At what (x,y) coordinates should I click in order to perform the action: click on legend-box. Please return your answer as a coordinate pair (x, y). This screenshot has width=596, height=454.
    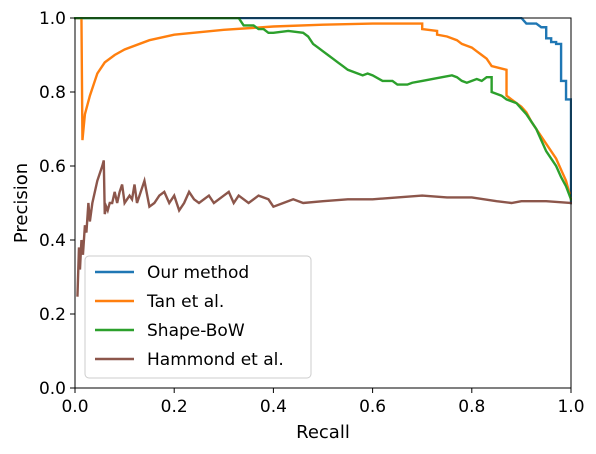
    Looking at the image, I should click on (198, 317).